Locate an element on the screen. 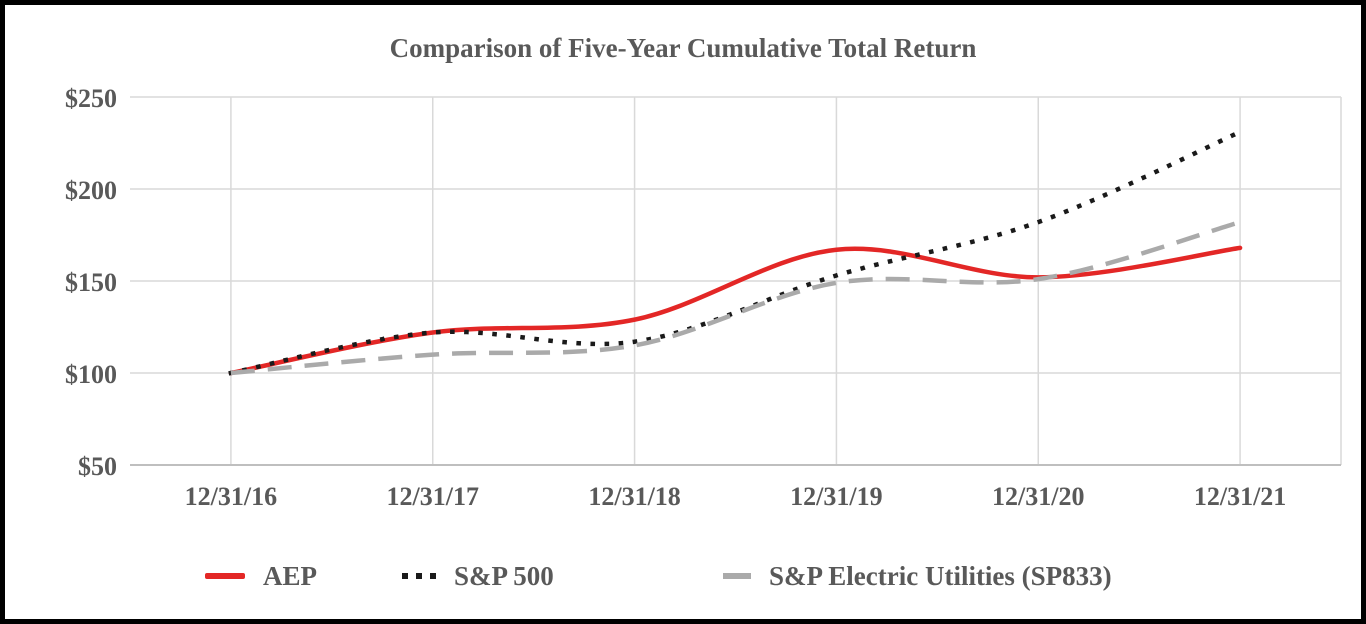  legend-item-s-p-electric-utilities-sp833: S&P Electric Utilities (SP833) is located at coordinates (917, 576).